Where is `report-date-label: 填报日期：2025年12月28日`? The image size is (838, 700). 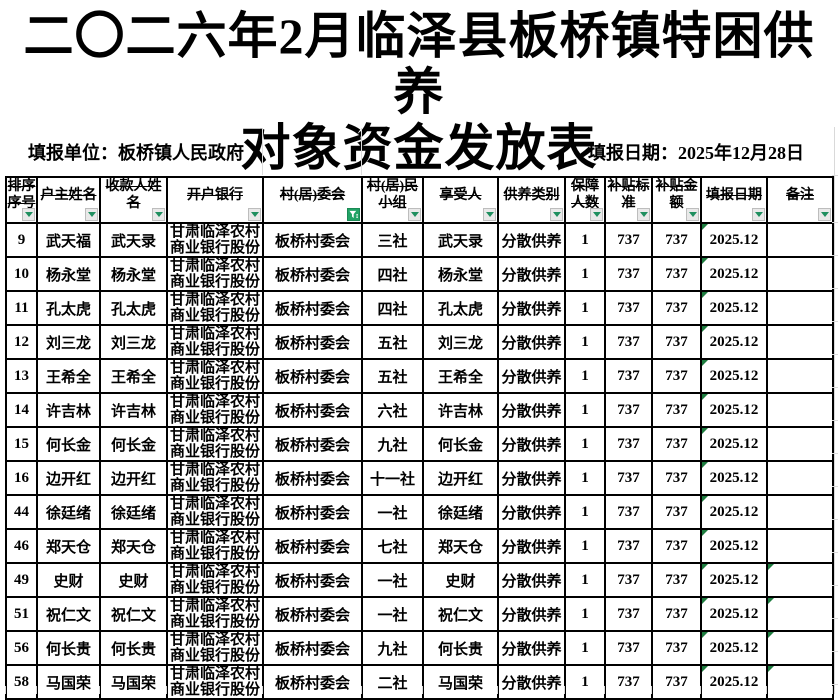
report-date-label: 填报日期：2025年12月28日 is located at coordinates (696, 153).